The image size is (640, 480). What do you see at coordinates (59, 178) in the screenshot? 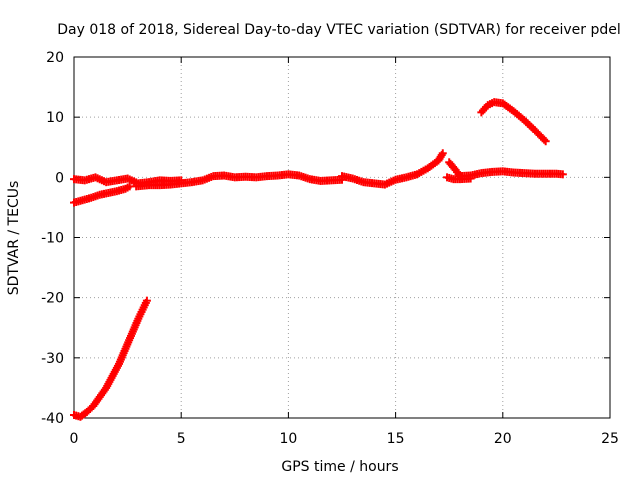
I see `y-tick-label: 0` at bounding box center [59, 178].